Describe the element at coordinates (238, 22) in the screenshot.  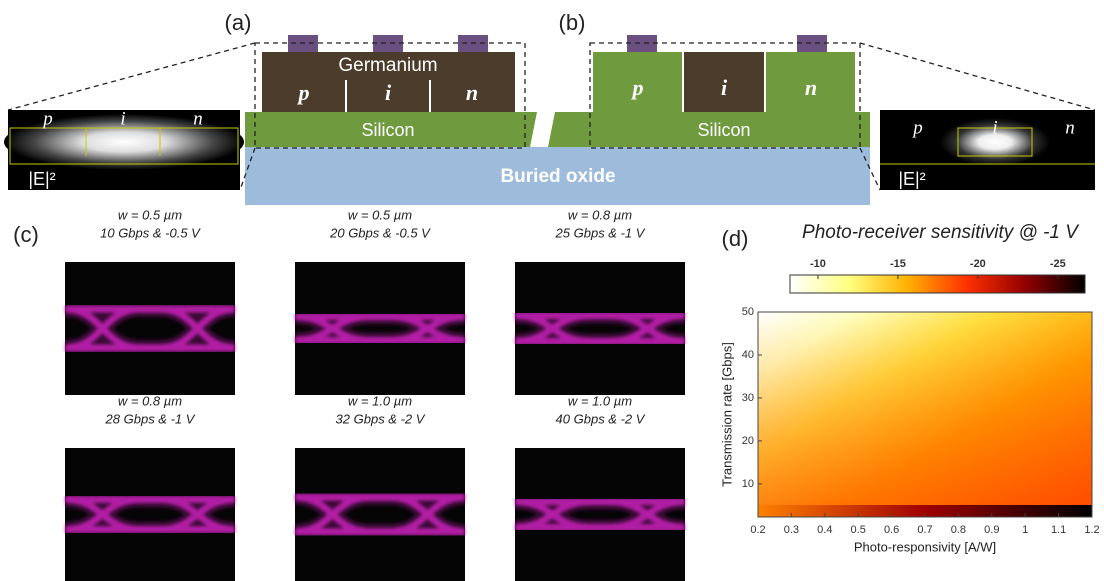
I see `panel-label: (a)` at that location.